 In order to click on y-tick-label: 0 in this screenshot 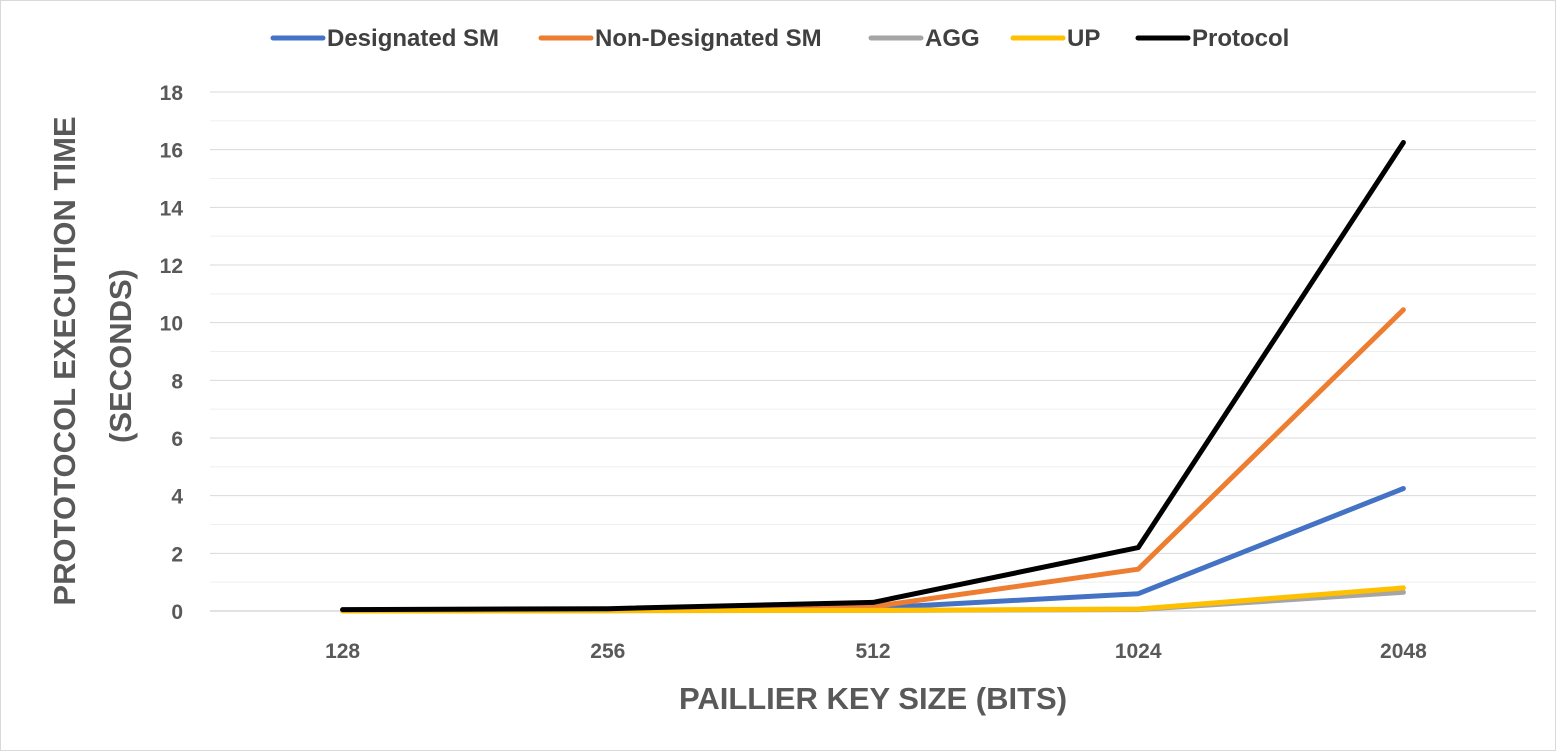, I will do `click(177, 612)`.